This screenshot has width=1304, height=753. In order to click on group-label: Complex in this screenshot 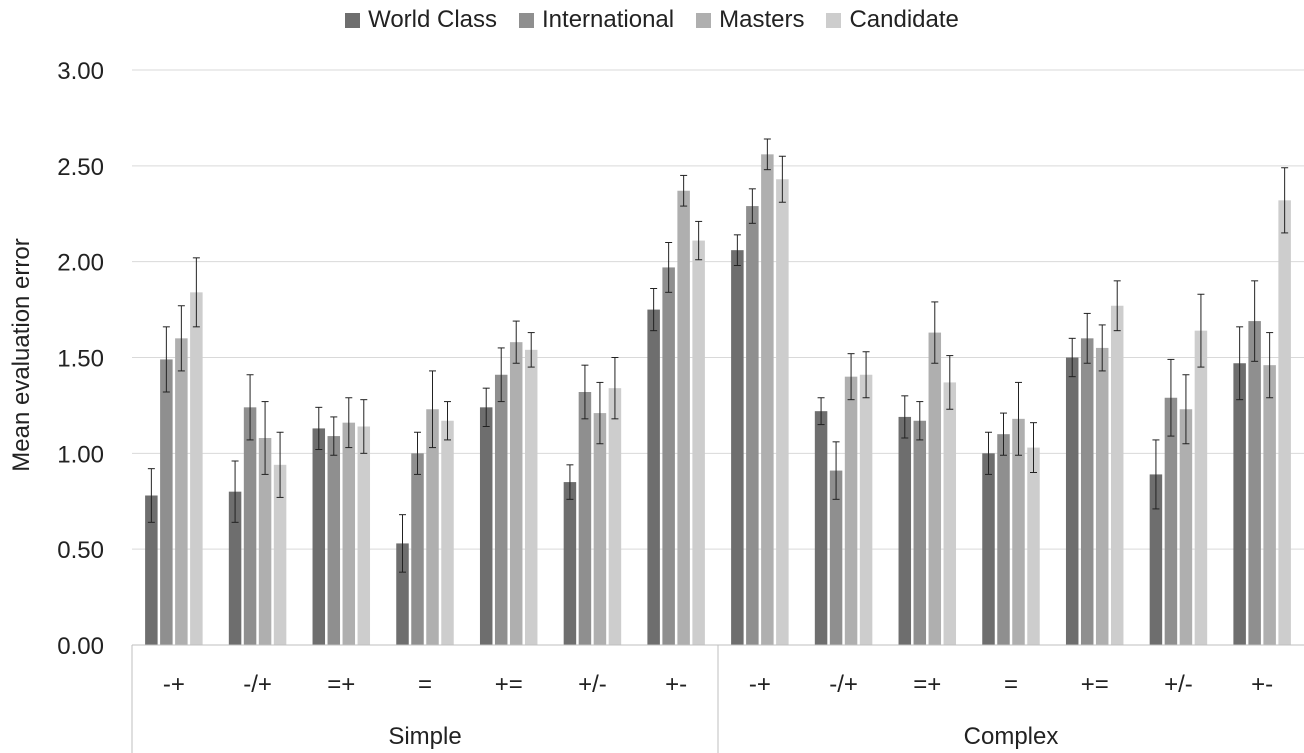, I will do `click(1011, 736)`.